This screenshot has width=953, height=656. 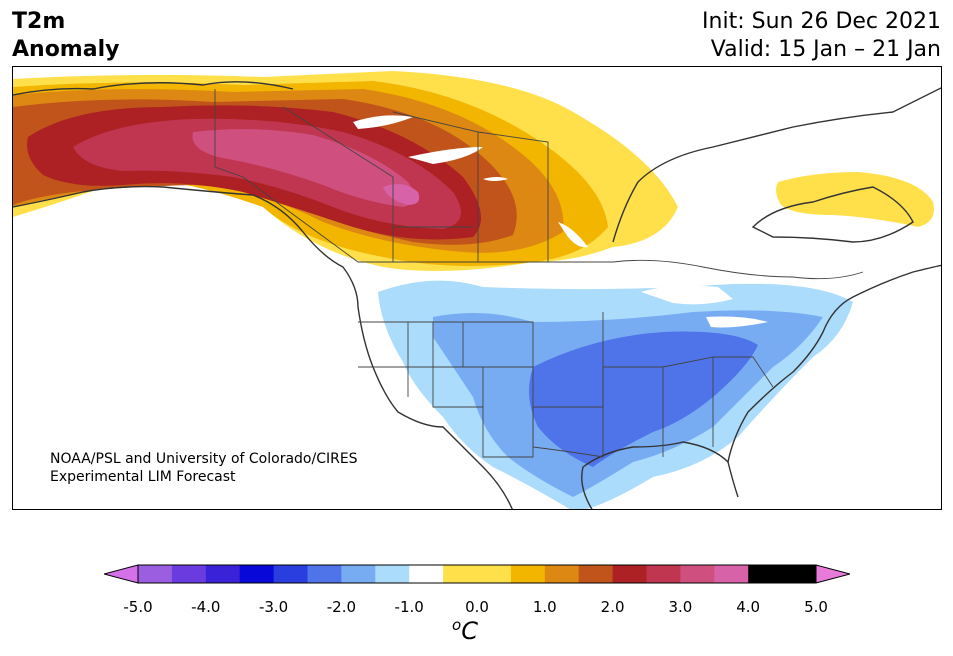 What do you see at coordinates (409, 607) in the screenshot?
I see `colorbar-tick-label: -1.0` at bounding box center [409, 607].